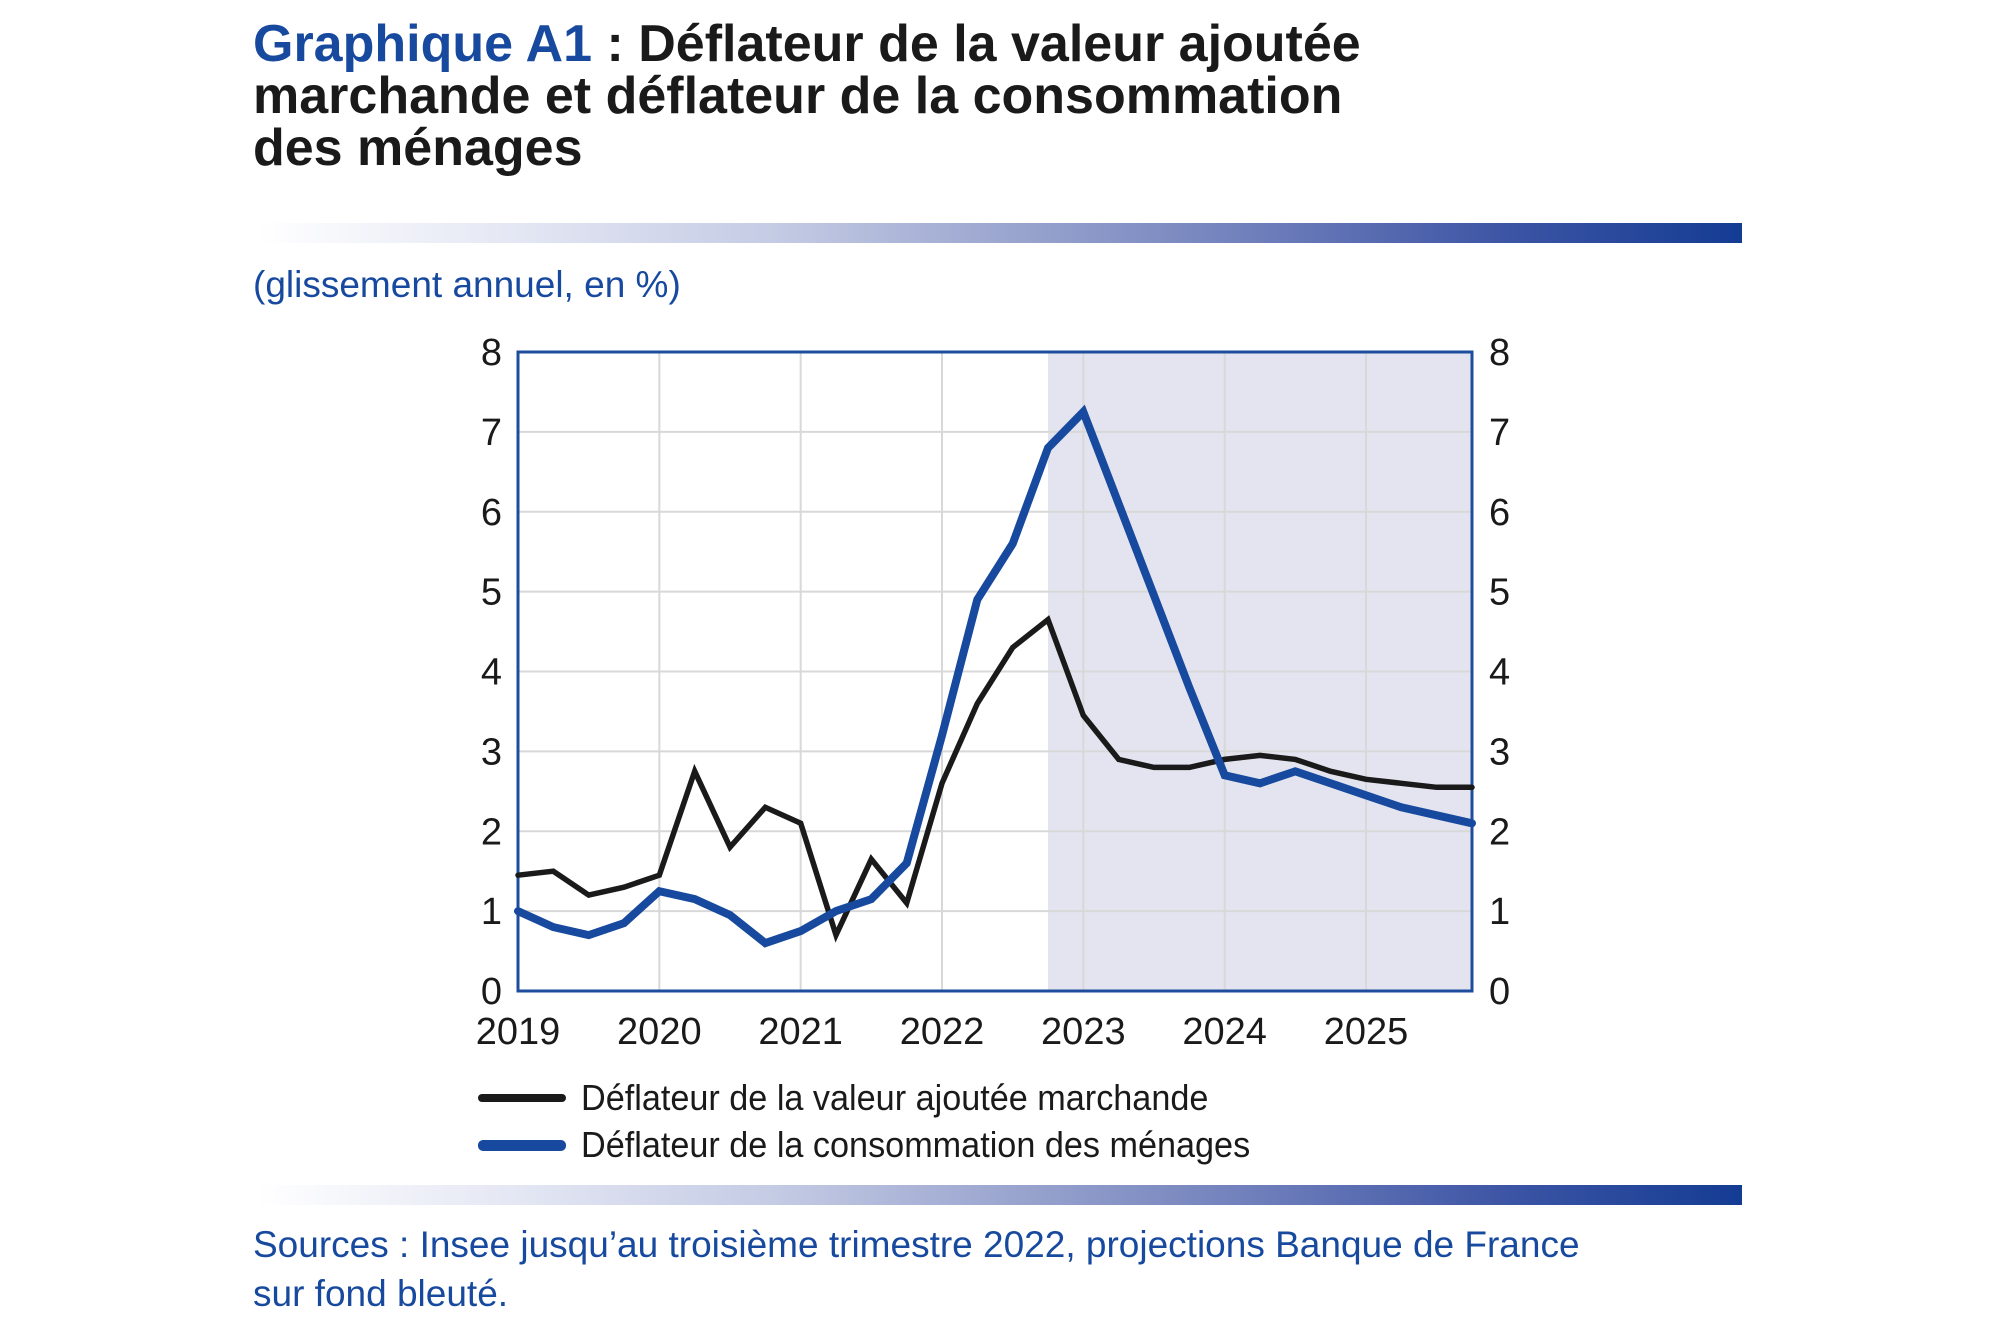 Image resolution: width=2000 pixels, height=1333 pixels. I want to click on y-axis-label-left: 4, so click(491, 673).